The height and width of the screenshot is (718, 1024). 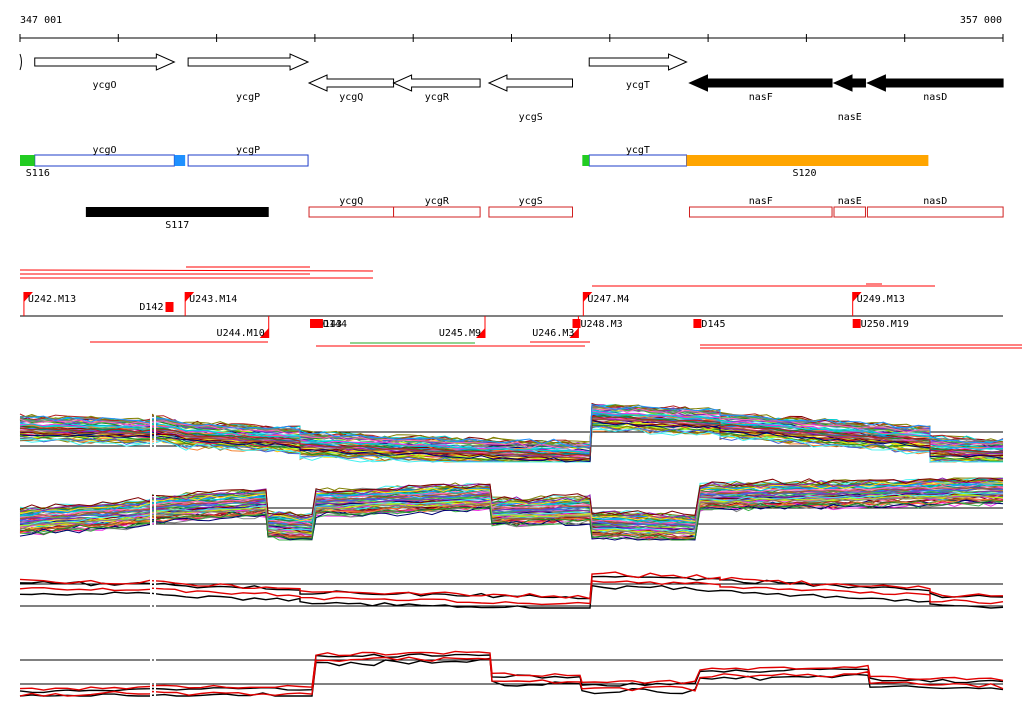 What do you see at coordinates (849, 83) in the screenshot?
I see `gene-arrow-nasE` at bounding box center [849, 83].